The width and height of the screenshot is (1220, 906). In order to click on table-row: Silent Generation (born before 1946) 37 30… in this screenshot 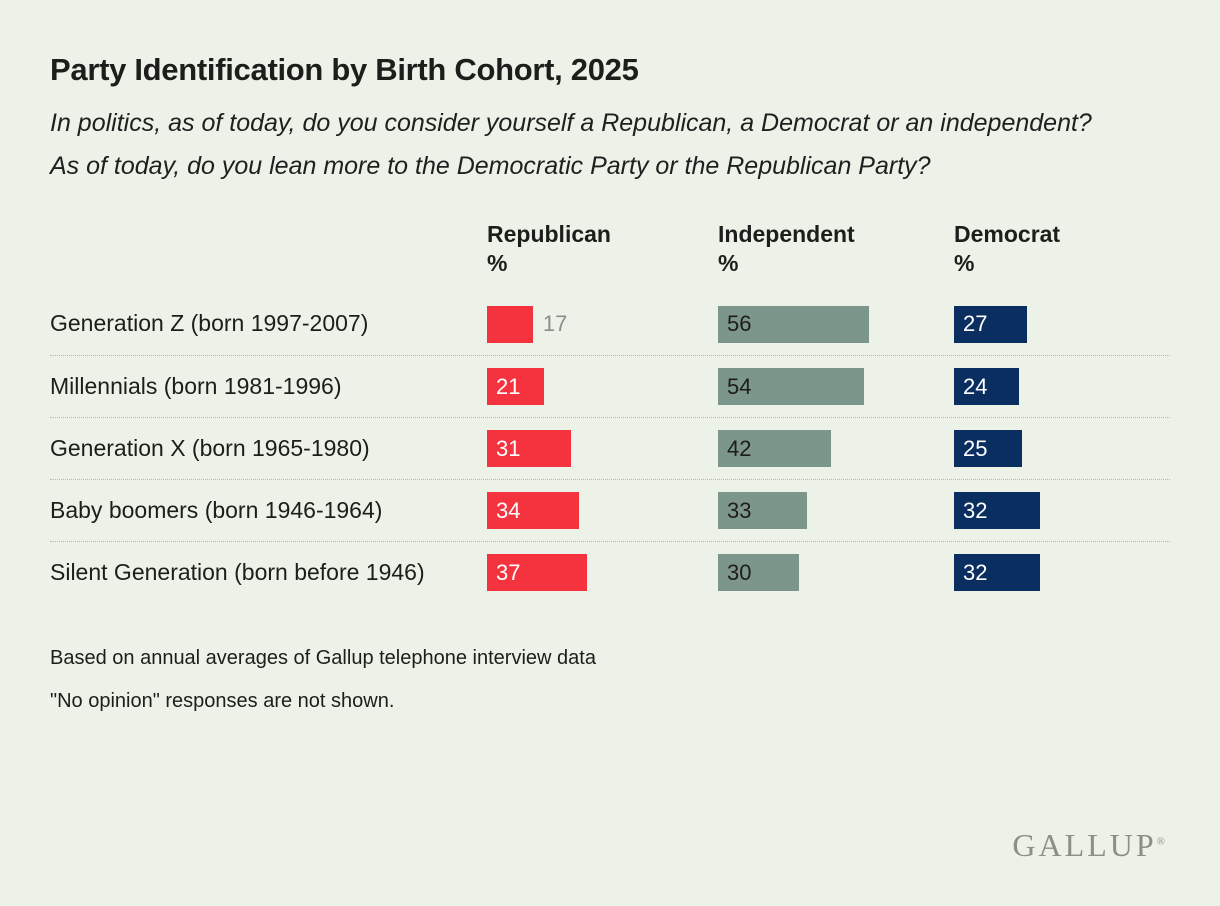, I will do `click(610, 572)`.